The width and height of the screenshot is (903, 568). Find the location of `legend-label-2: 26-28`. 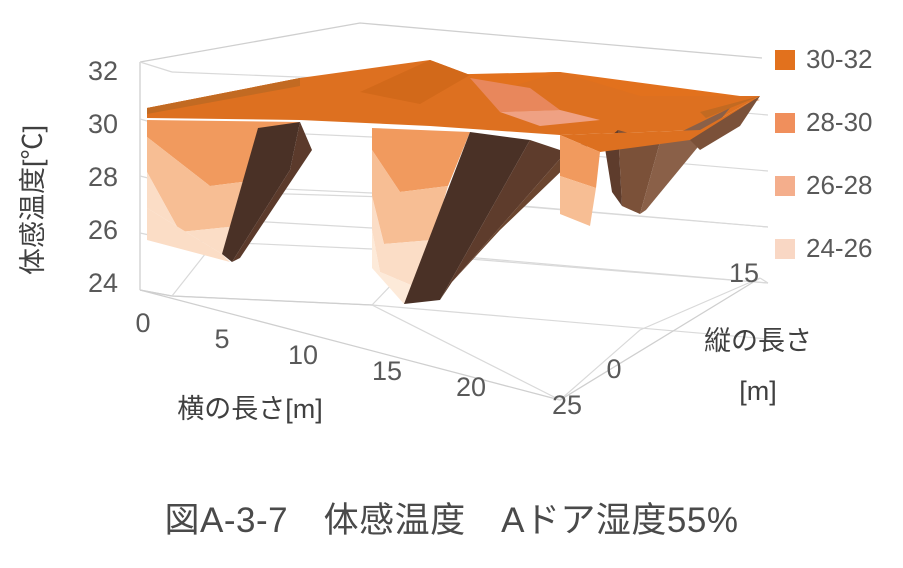

legend-label-2: 26-28 is located at coordinates (839, 185).